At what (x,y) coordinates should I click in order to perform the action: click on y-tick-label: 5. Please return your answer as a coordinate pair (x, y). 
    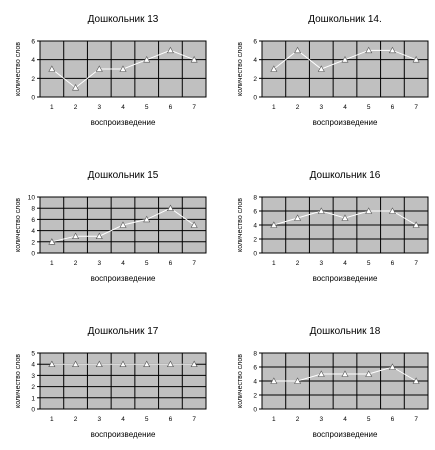
    Looking at the image, I should click on (33, 354).